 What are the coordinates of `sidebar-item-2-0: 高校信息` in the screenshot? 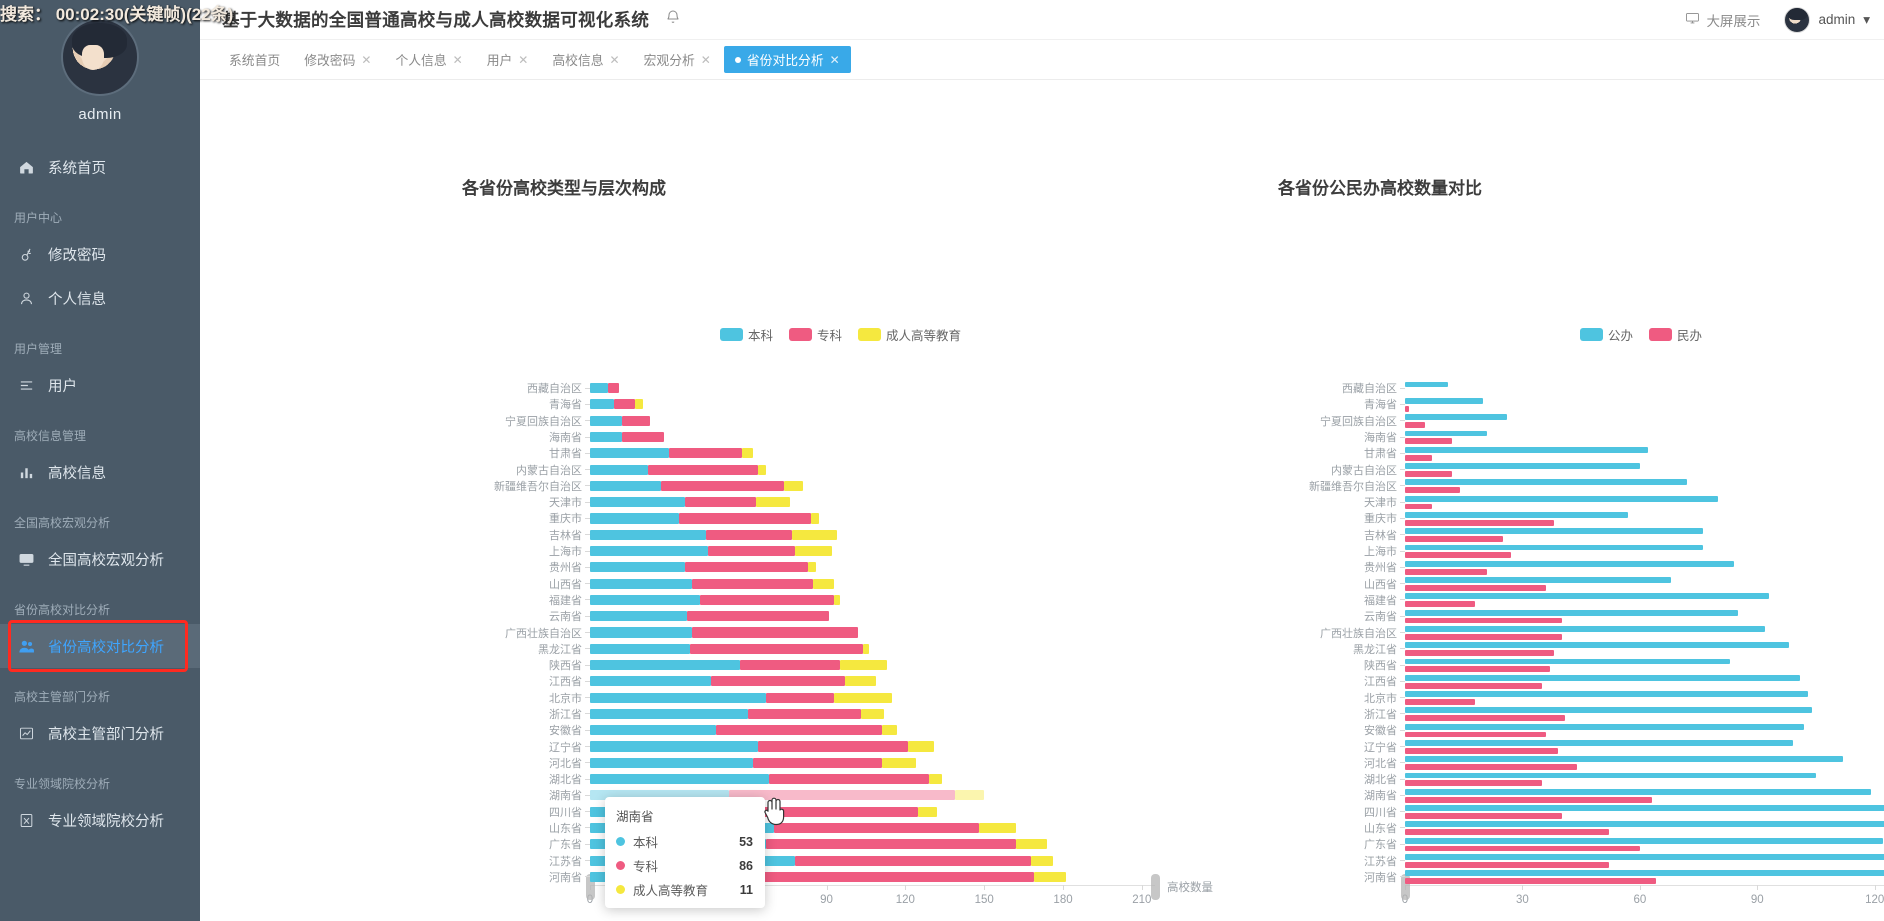 It's located at (100, 472).